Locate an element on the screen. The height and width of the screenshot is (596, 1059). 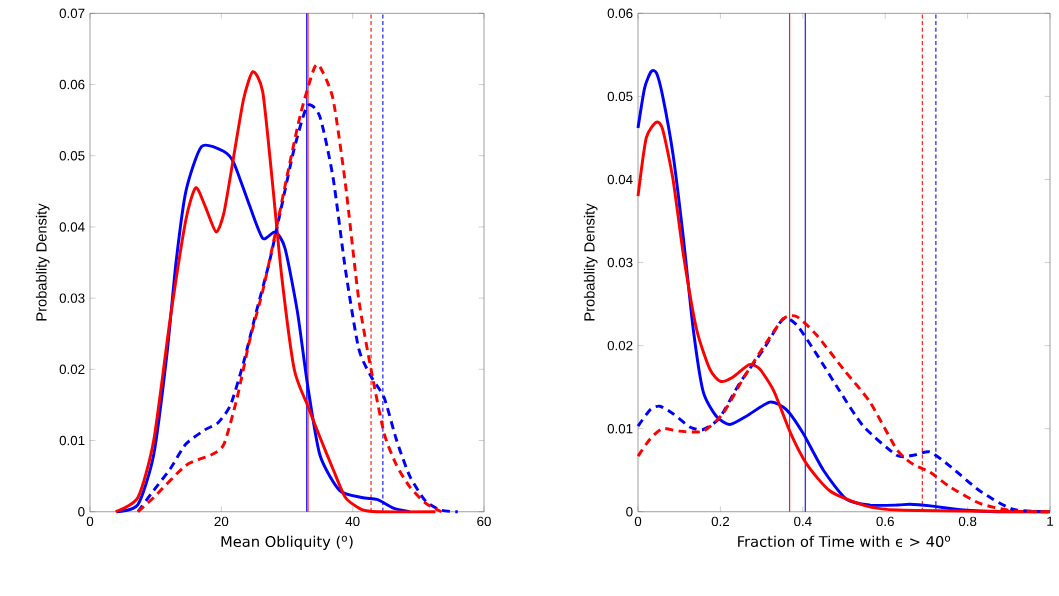
y-tick-label: 0.07 is located at coordinates (72, 13).